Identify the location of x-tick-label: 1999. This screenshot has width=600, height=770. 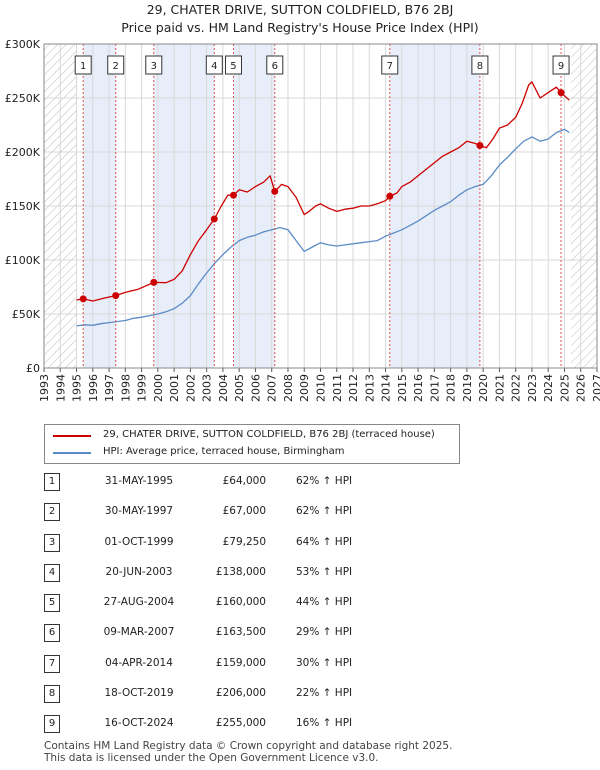
(142, 388).